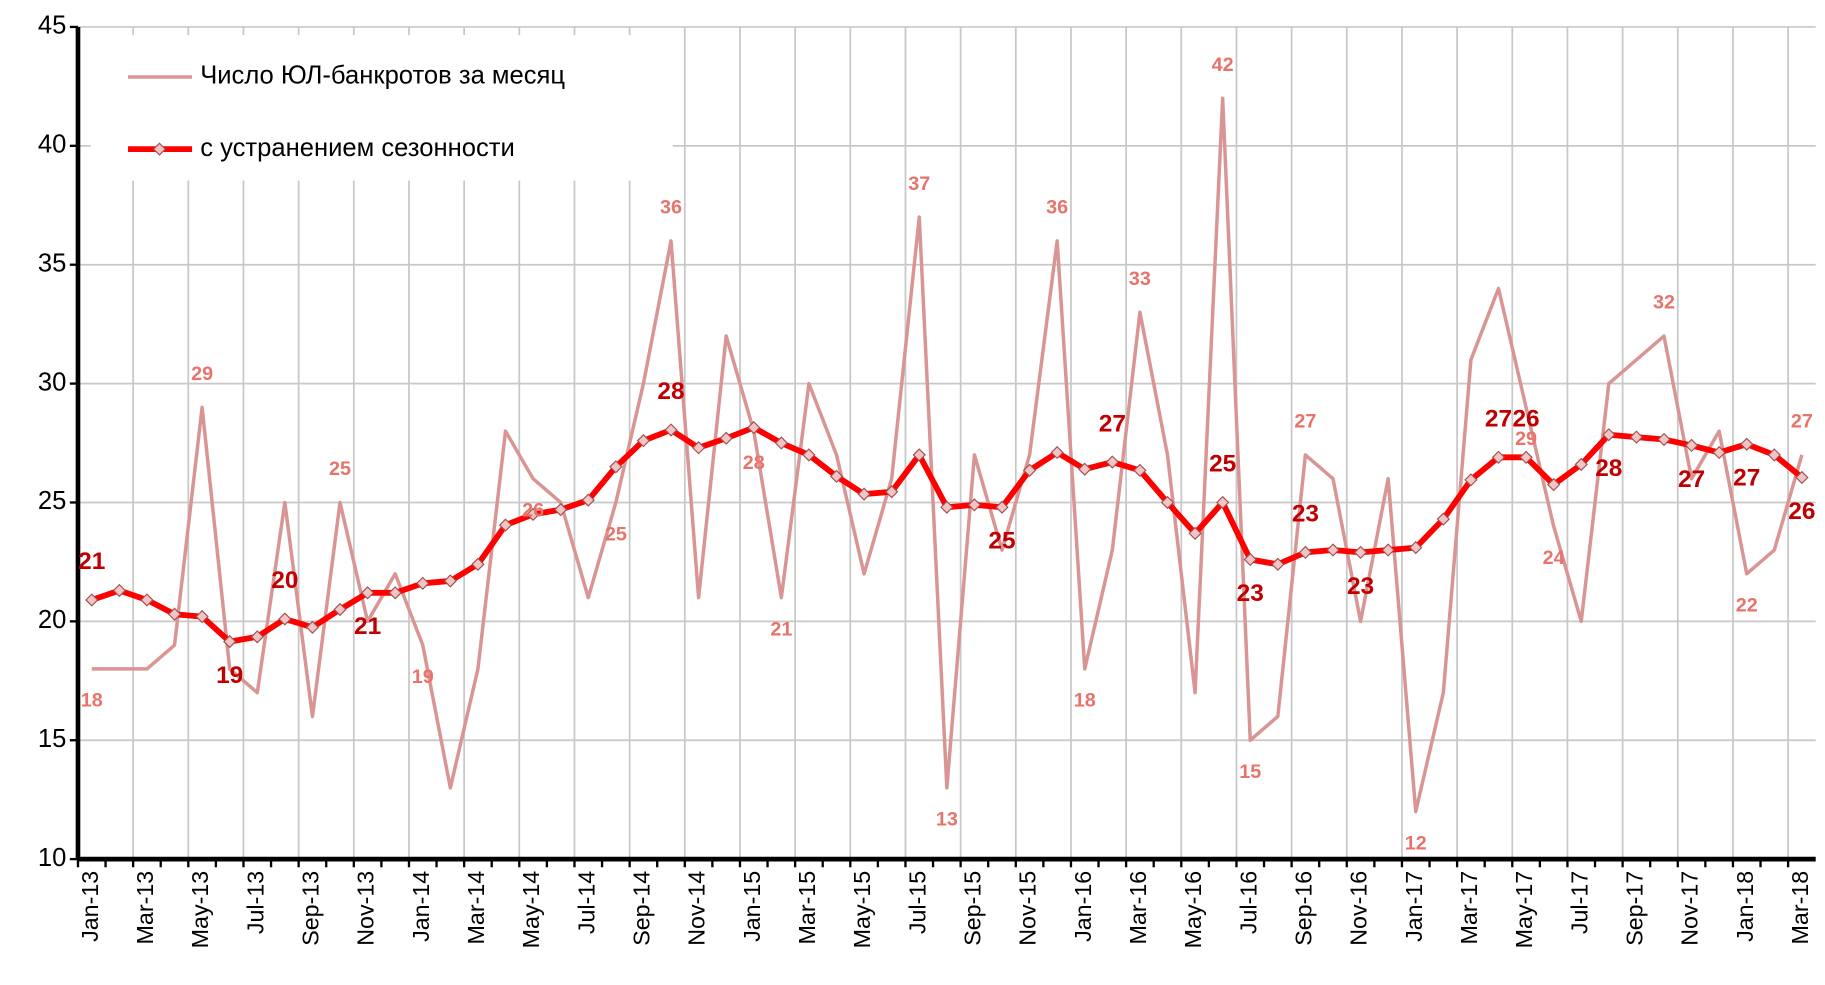  What do you see at coordinates (781, 629) in the screenshot?
I see `raw-data-label: 21` at bounding box center [781, 629].